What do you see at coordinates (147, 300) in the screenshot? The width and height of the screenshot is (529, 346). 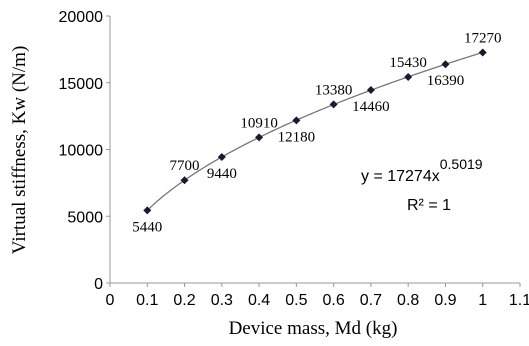 I see `x-tick-label: 0.1` at bounding box center [147, 300].